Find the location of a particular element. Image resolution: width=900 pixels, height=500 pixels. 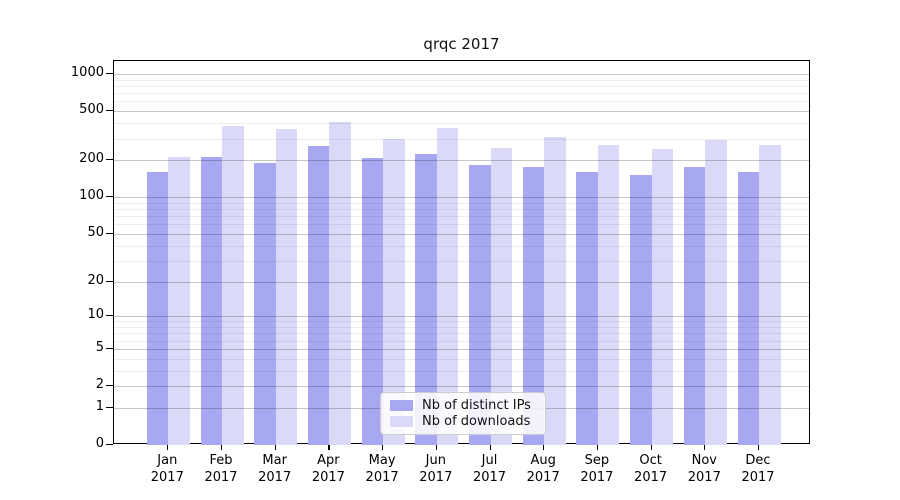

legend-swatch-downloads is located at coordinates (401, 421).